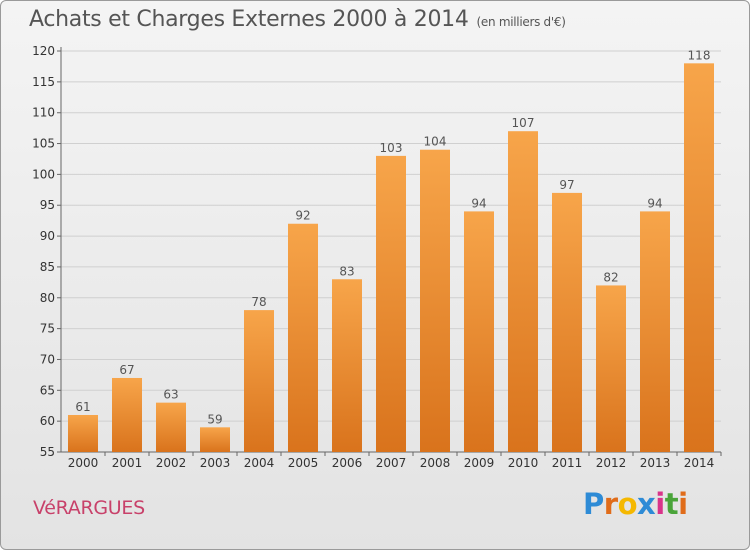  Describe the element at coordinates (566, 185) in the screenshot. I see `data-label-2011: 97` at that location.